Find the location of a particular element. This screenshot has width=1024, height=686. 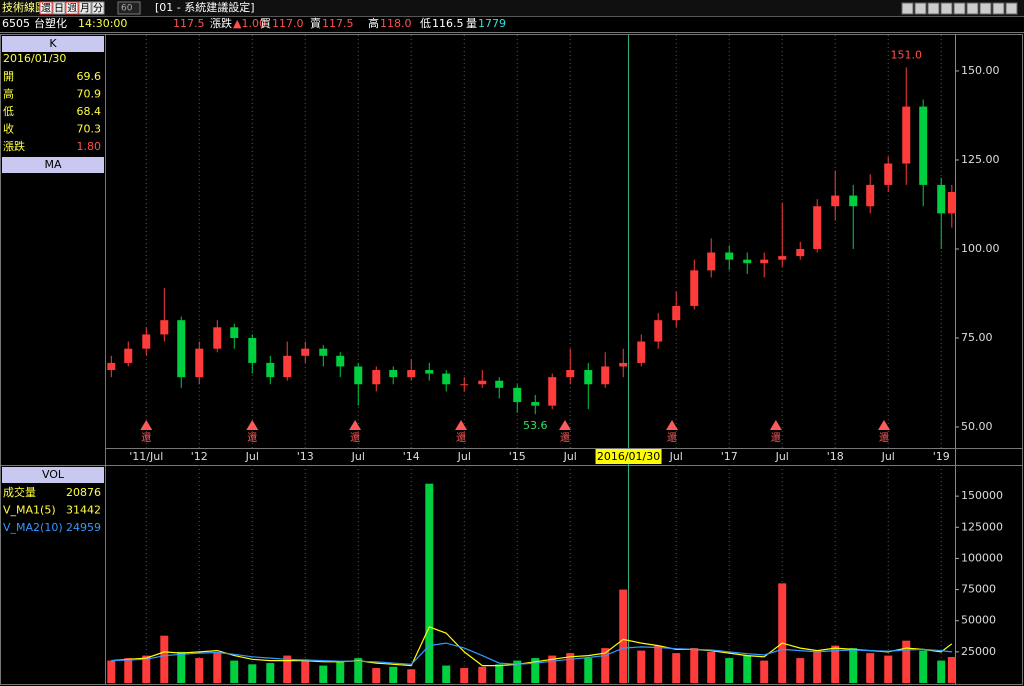

panel-title: K is located at coordinates (53, 43).